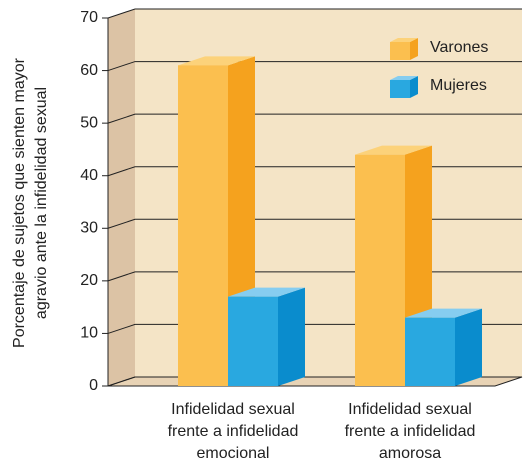 The image size is (523, 466). I want to click on y-tick-label: 60, so click(89, 70).